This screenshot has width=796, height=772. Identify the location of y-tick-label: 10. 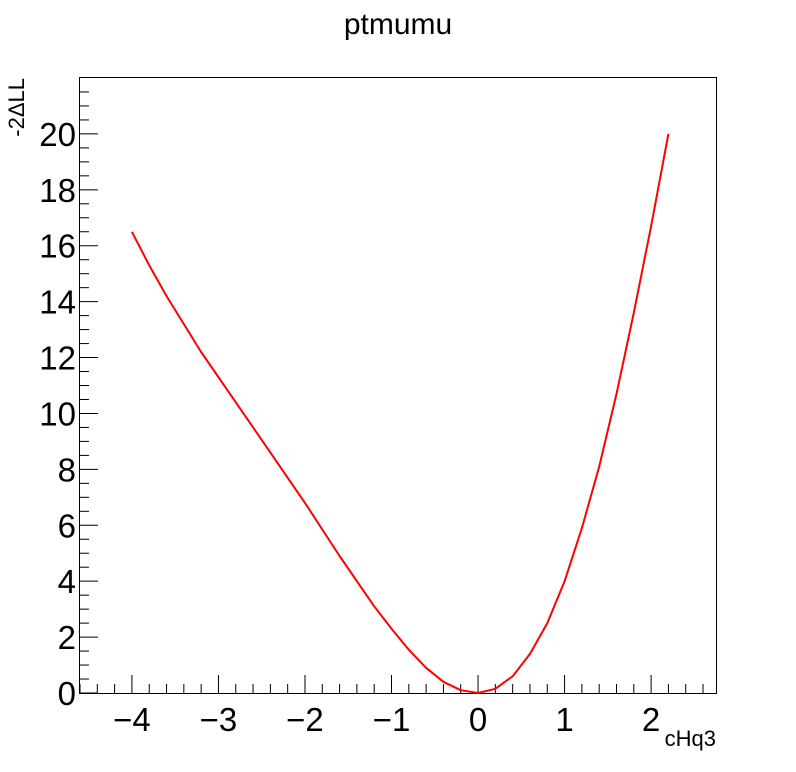
(57, 413).